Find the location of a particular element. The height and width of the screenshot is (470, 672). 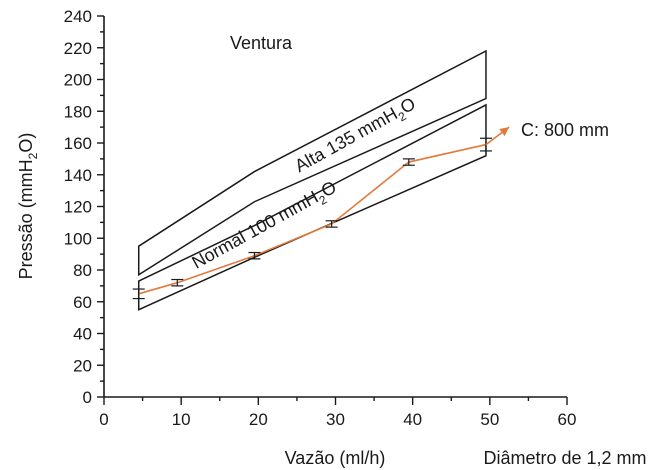

y-axis-label-subscript: 2 is located at coordinates (33, 155).